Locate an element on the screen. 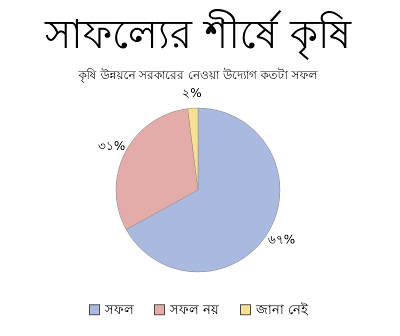  chart-subtitle: কৃষি উন্নয়নে সরকারের নেওয়া উদ্যোগ কতটা সফল is located at coordinates (198, 76).